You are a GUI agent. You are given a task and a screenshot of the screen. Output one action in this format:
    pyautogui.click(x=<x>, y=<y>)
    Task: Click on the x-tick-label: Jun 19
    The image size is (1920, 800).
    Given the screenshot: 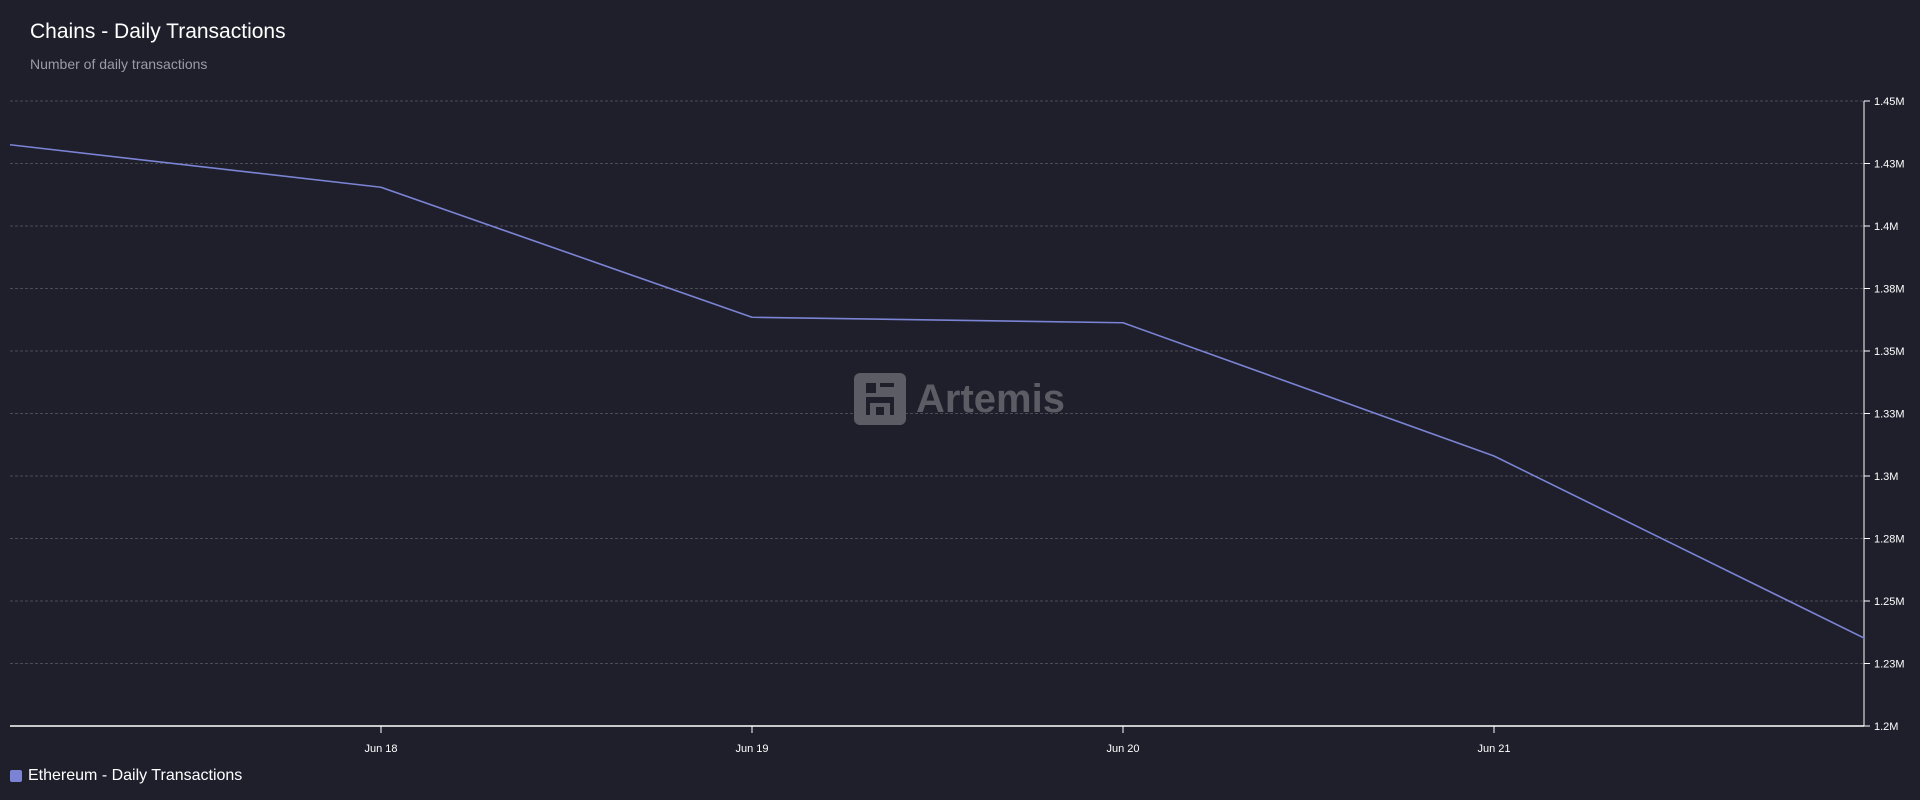 What is the action you would take?
    pyautogui.click(x=751, y=749)
    